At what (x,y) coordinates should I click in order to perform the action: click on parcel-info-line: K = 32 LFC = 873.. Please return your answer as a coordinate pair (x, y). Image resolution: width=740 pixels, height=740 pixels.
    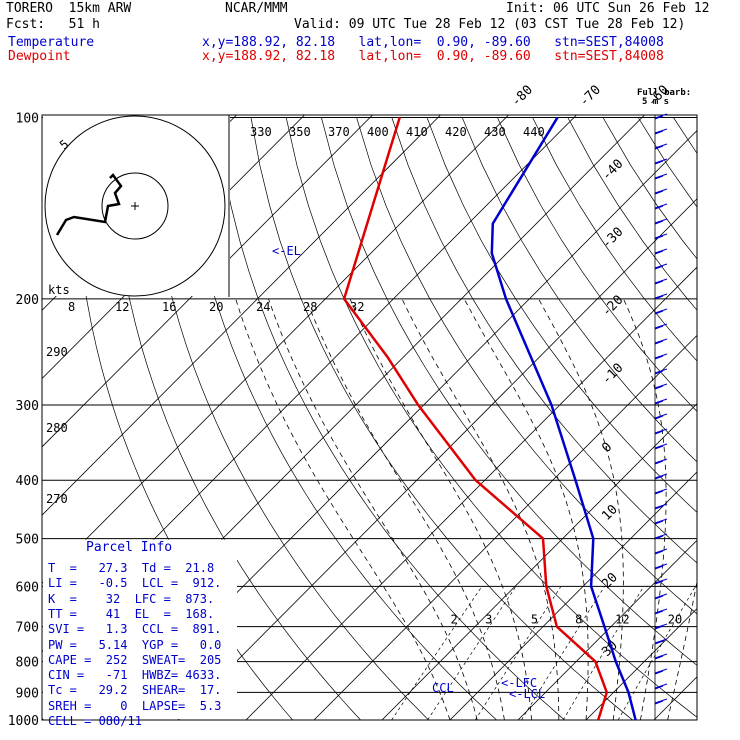
    Looking at the image, I should click on (131, 598).